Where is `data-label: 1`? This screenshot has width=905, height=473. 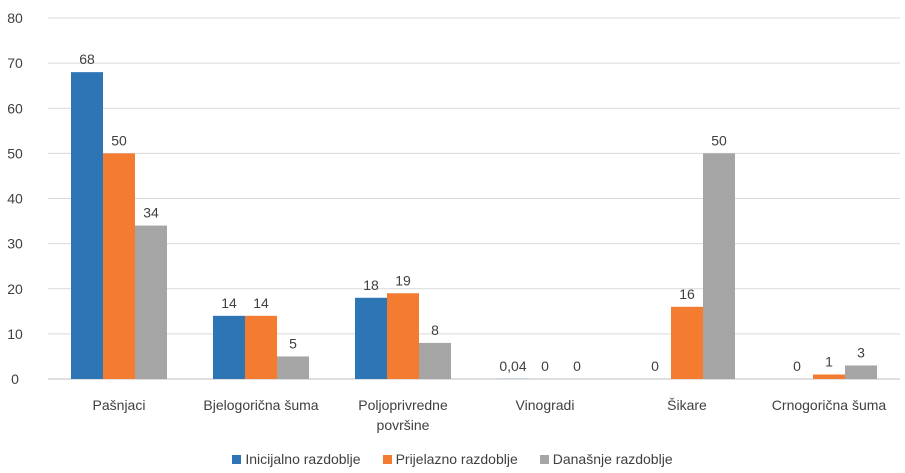 data-label: 1 is located at coordinates (829, 361).